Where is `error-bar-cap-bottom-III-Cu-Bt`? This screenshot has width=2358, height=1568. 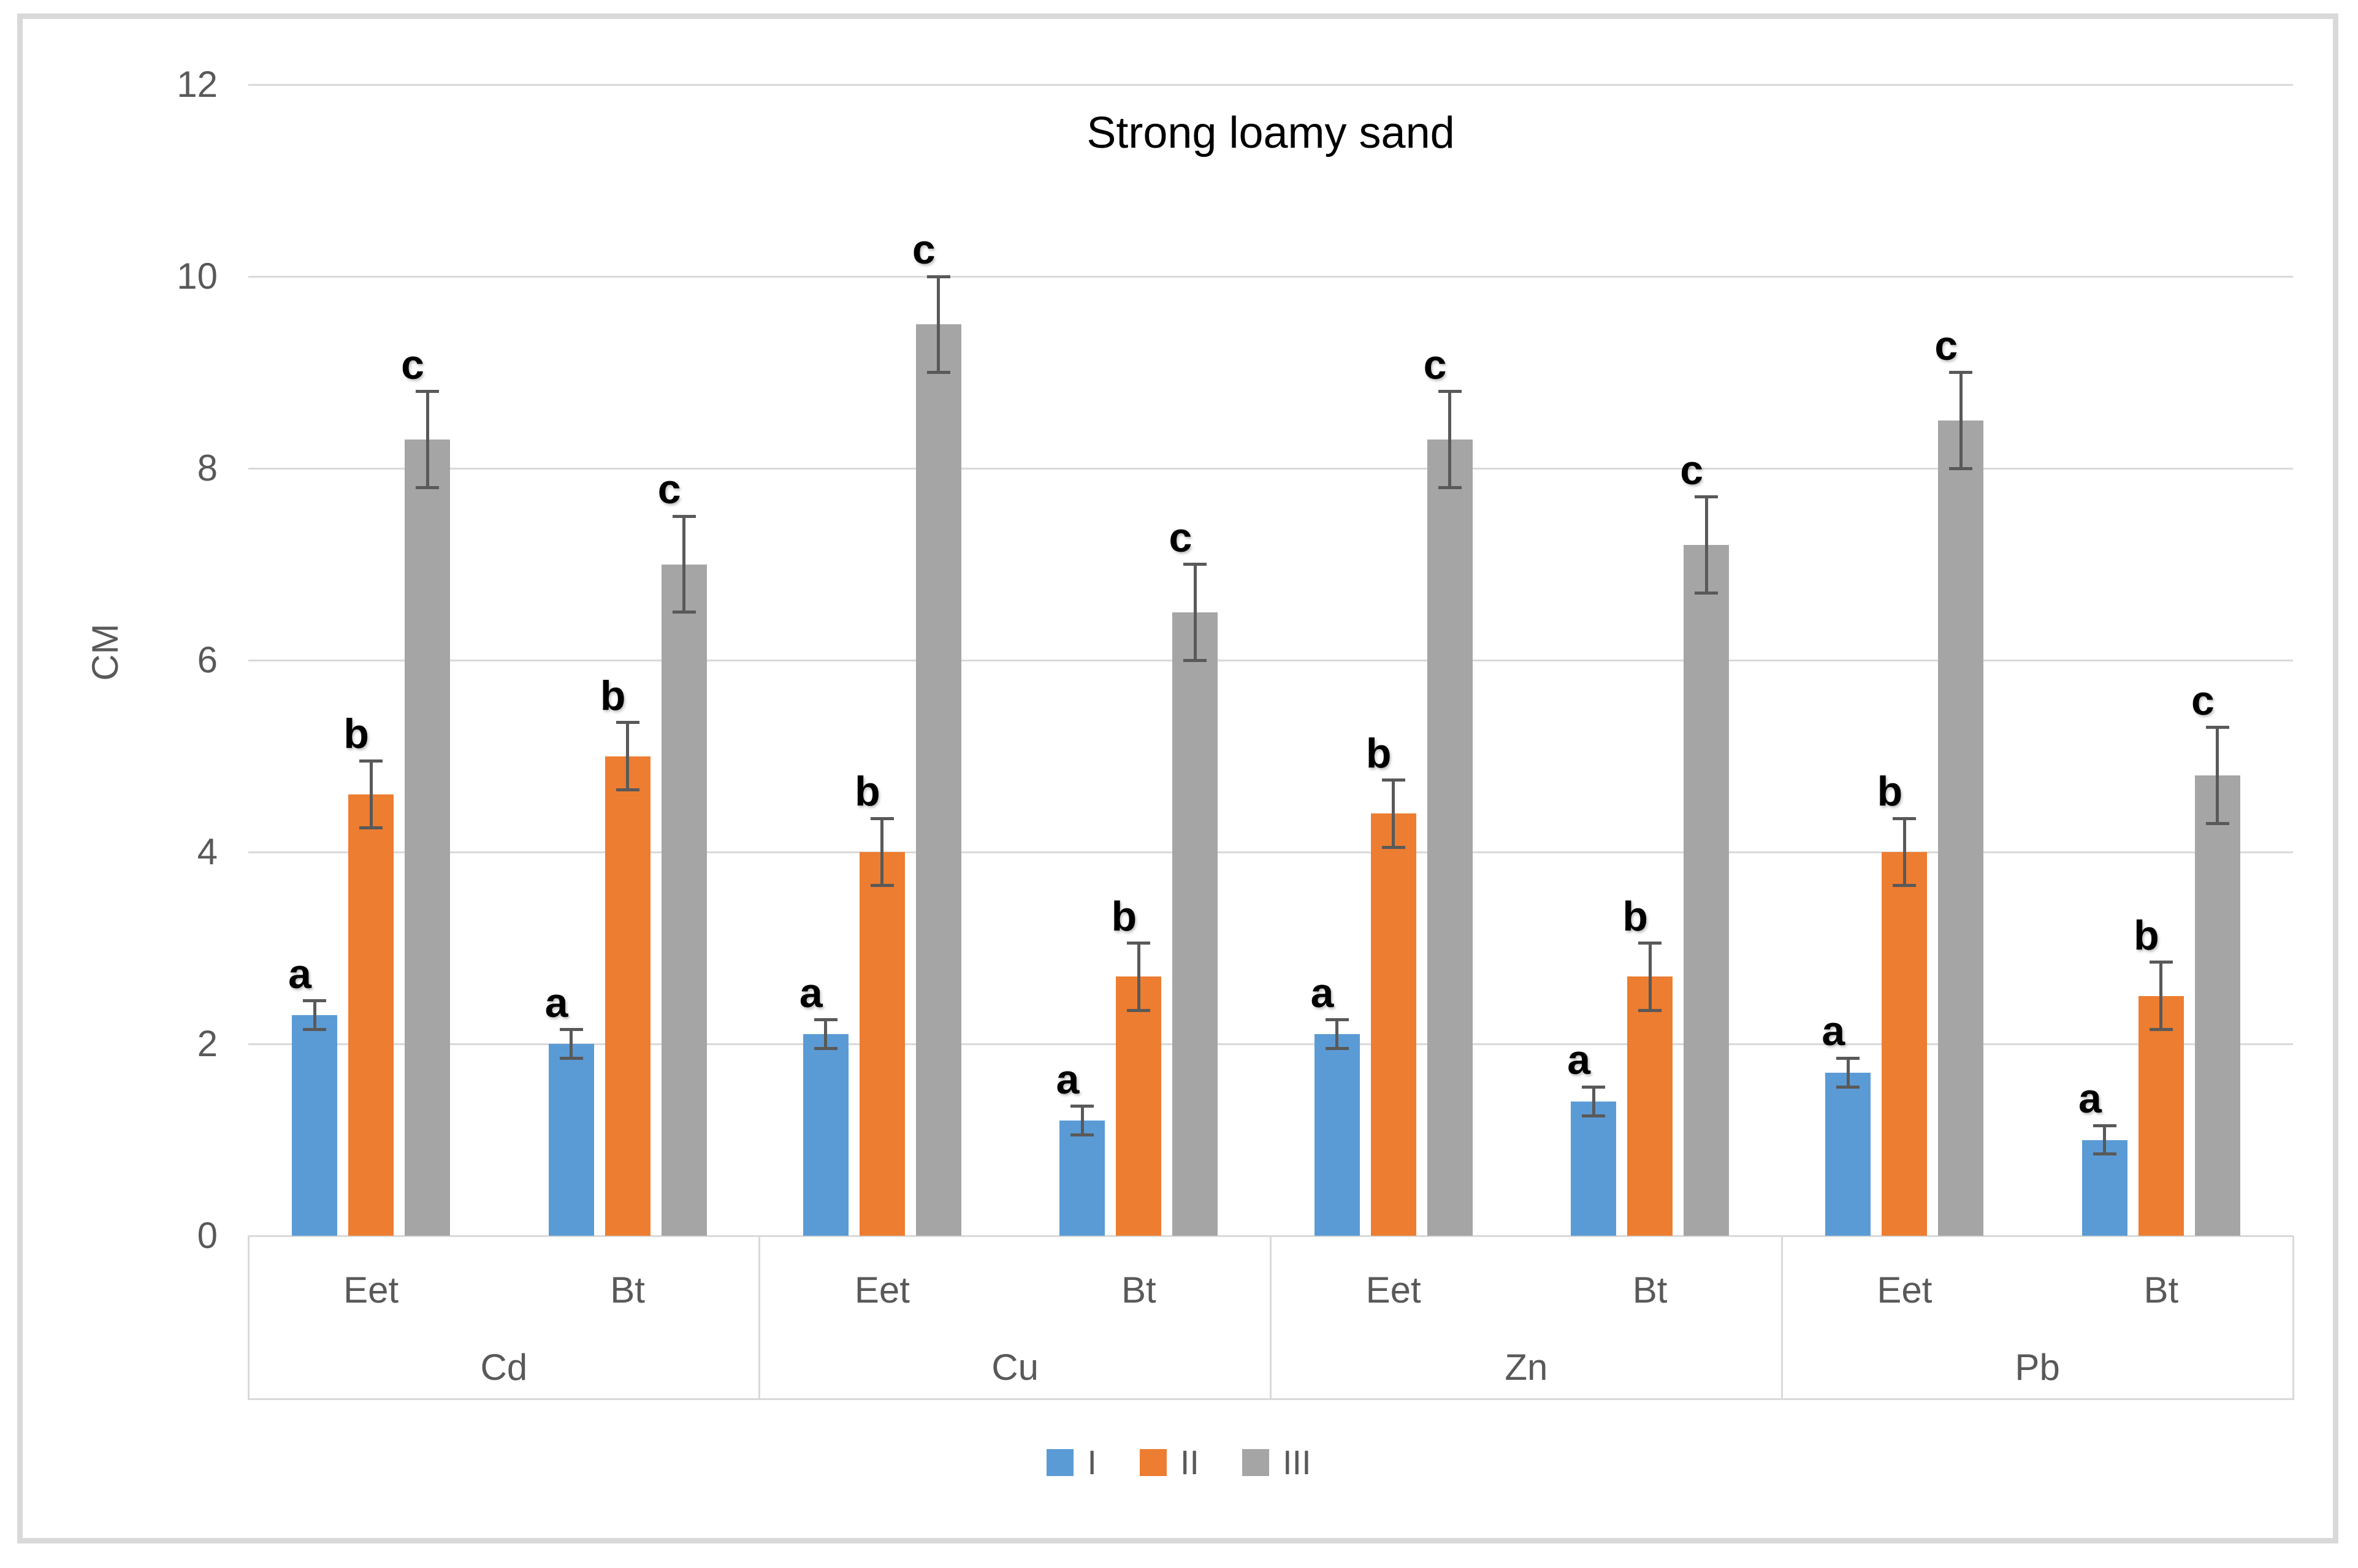
error-bar-cap-bottom-III-Cu-Bt is located at coordinates (1195, 660).